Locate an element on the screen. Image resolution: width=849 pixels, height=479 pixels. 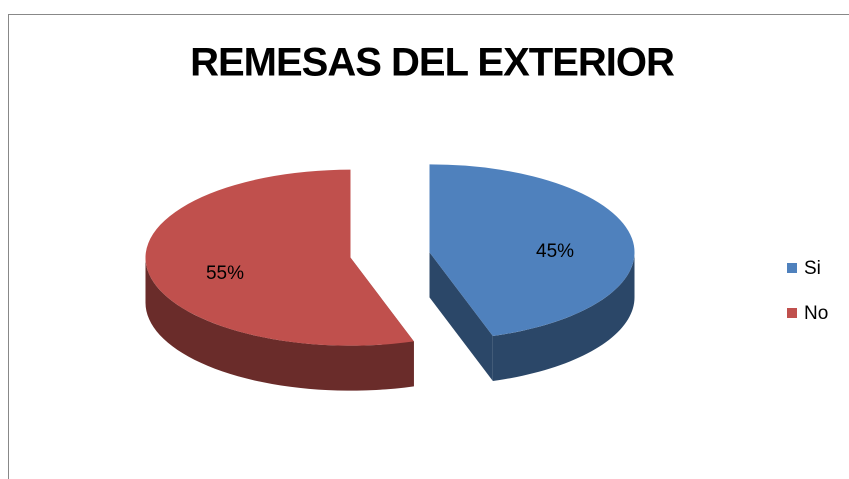
slice-cut-face is located at coordinates (461, 317).